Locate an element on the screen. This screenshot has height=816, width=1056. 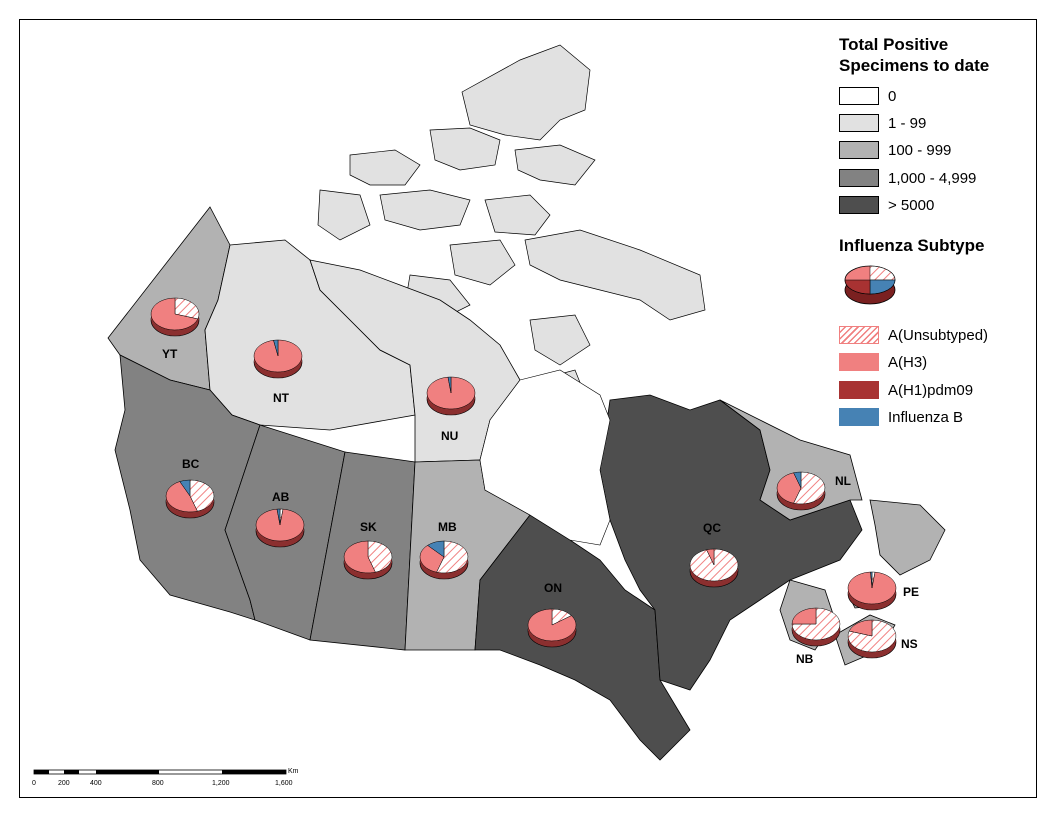
legend-label: > 5000 is located at coordinates (911, 205).